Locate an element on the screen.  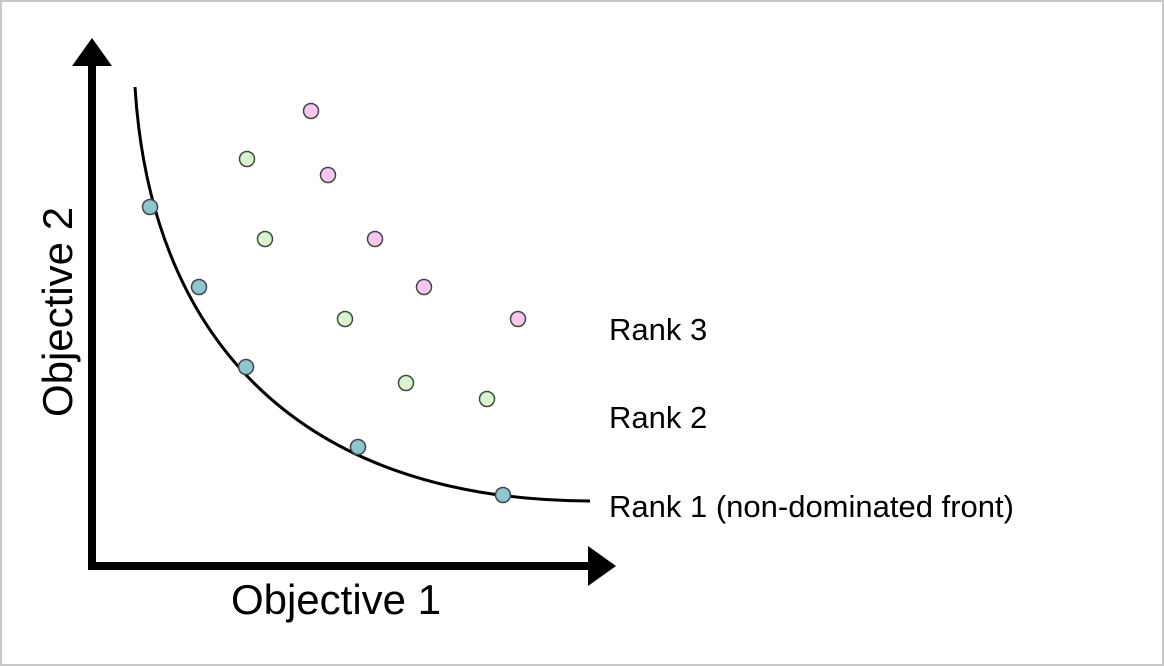
rank-1-points is located at coordinates (326, 351).